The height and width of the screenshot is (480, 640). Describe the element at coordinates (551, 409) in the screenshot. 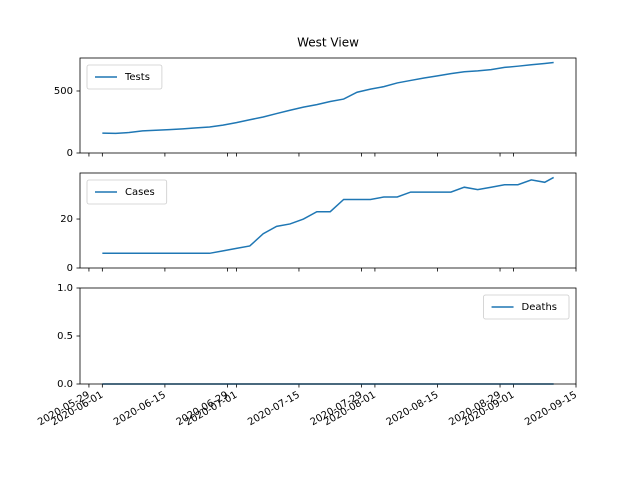

I see `x-tick-label: 2020-09-15` at that location.